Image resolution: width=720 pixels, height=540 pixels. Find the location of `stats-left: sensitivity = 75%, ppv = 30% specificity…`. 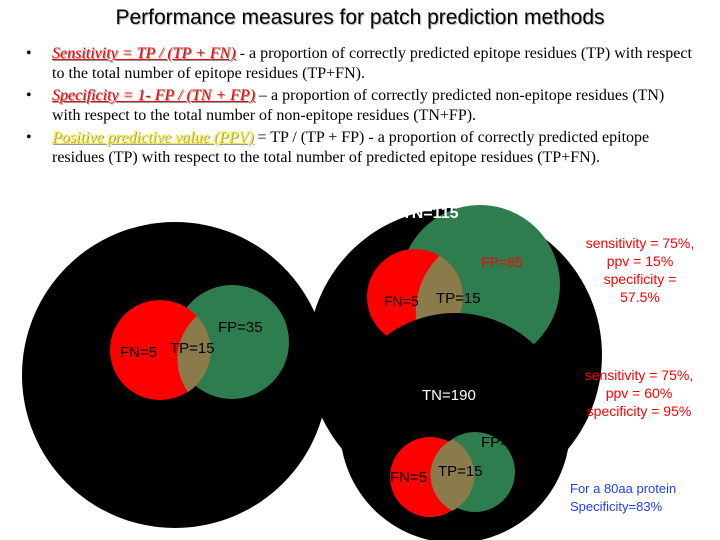

stats-left: sensitivity = 75%, ppv = 30% specificity… is located at coordinates (155, 460).